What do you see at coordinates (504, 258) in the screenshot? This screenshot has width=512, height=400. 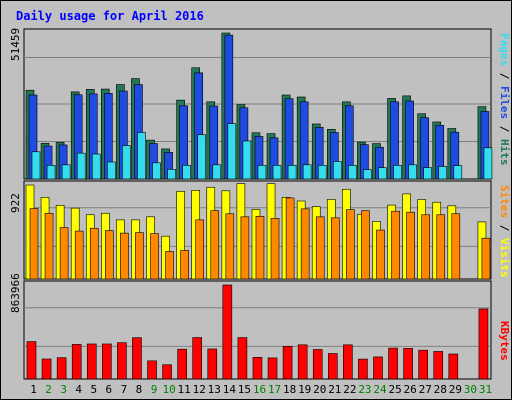 I see `visits_sites-axis-label-visits: Visits` at bounding box center [504, 258].